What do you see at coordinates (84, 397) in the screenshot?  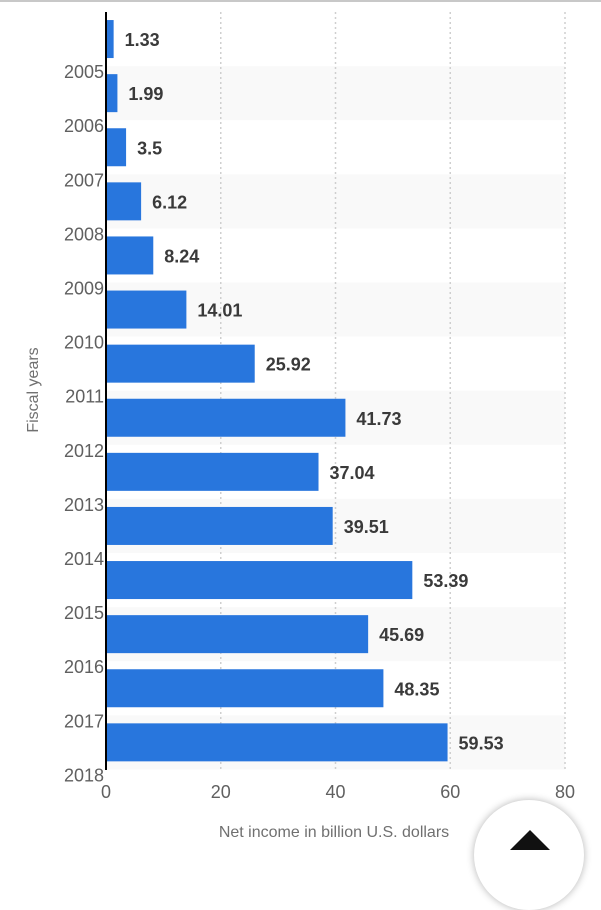 I see `y-tick-label: 2011` at bounding box center [84, 397].